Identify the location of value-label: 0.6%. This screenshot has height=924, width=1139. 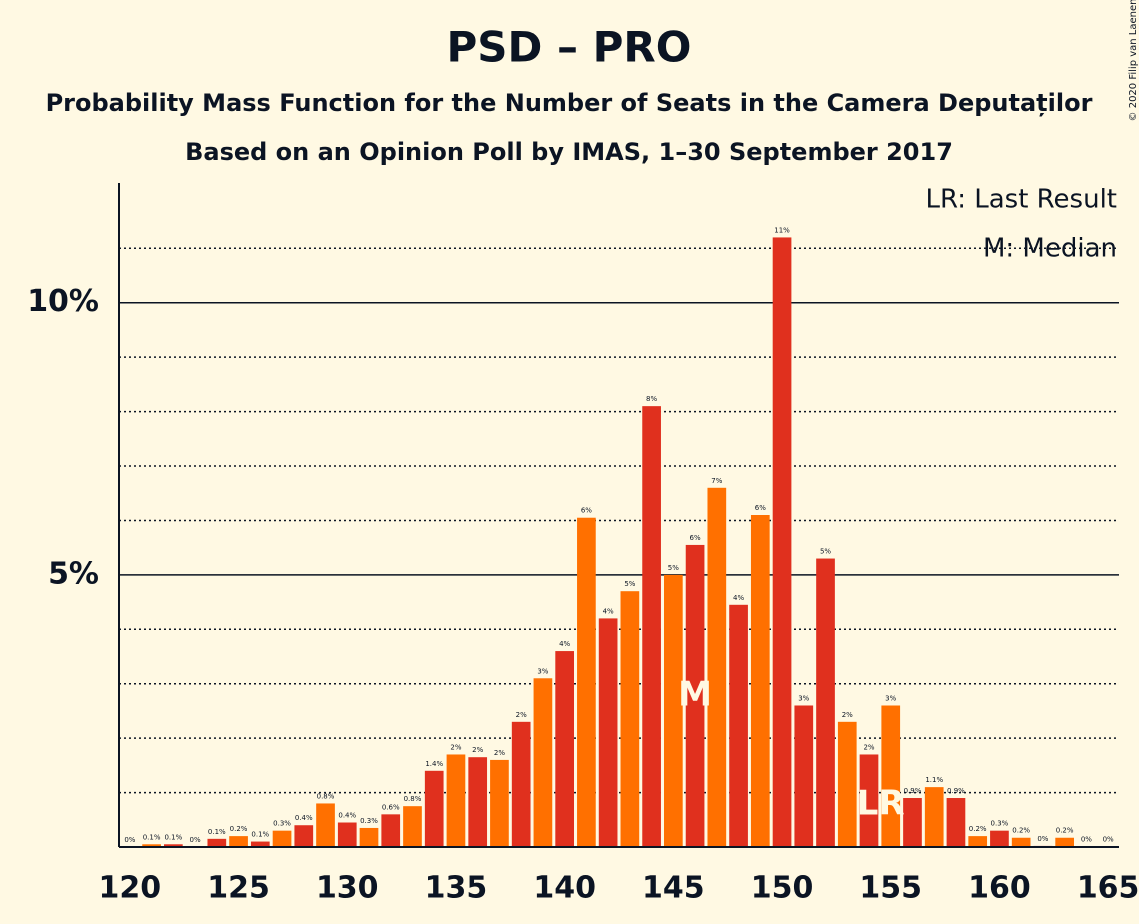
(391, 807).